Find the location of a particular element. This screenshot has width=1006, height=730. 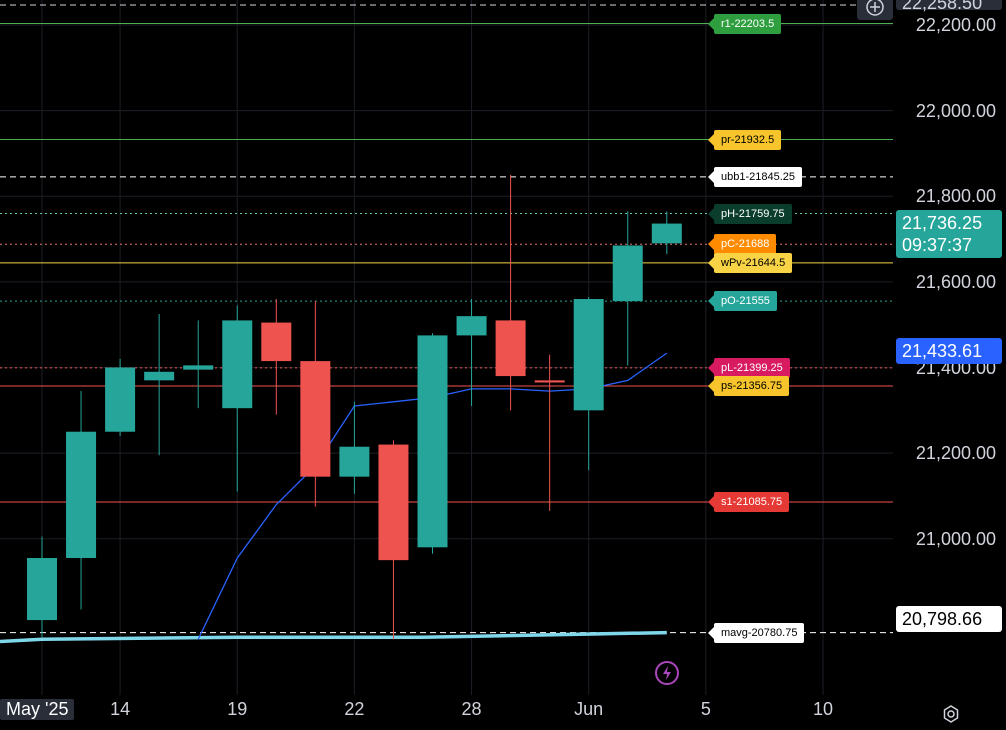

mavg-path is located at coordinates (333, 637).